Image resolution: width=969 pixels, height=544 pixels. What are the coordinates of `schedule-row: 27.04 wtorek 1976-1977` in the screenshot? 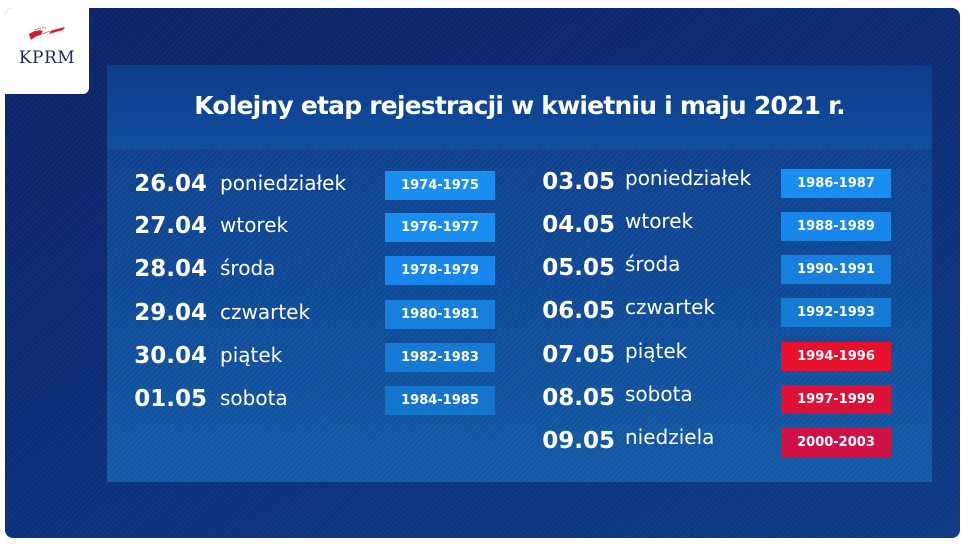 It's located at (317, 226).